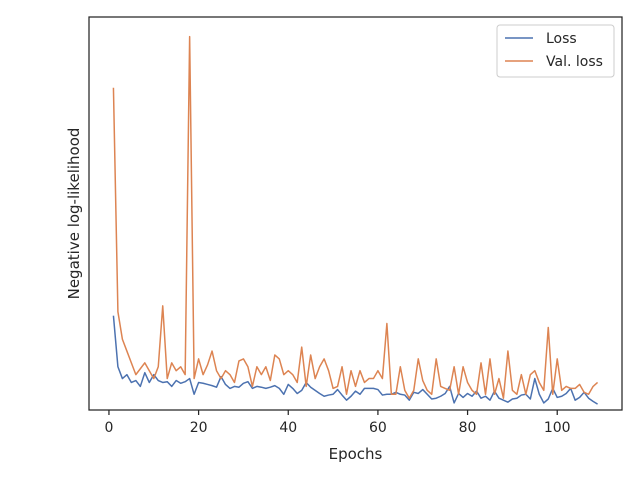 This screenshot has width=640, height=480. Describe the element at coordinates (574, 62) in the screenshot. I see `legend-label-val-loss: Val. loss` at that location.